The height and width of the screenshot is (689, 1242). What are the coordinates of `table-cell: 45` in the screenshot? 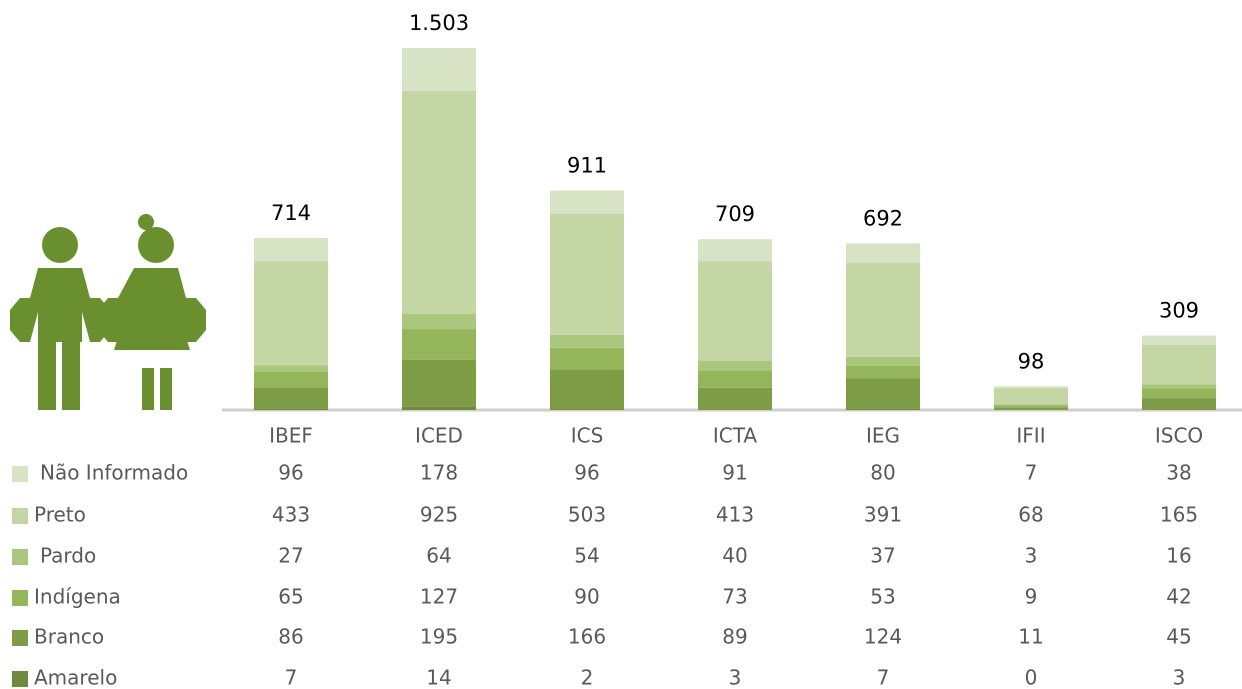 It's located at (1178, 637).